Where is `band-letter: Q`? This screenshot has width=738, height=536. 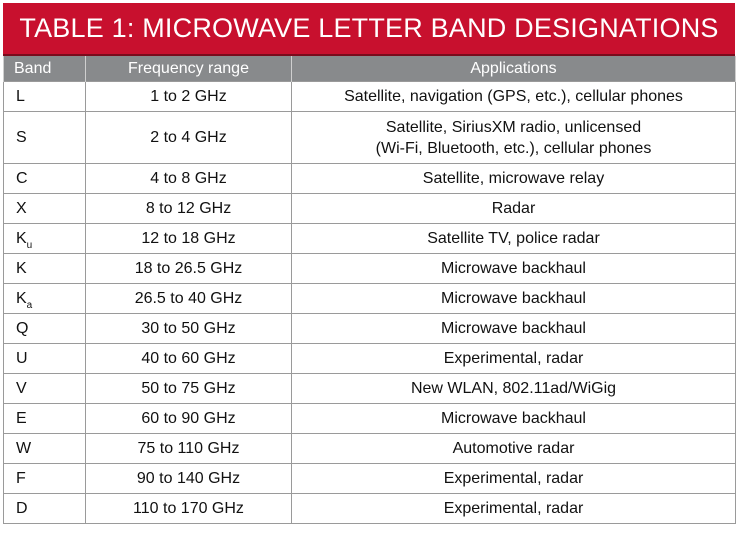 band-letter: Q is located at coordinates (22, 328).